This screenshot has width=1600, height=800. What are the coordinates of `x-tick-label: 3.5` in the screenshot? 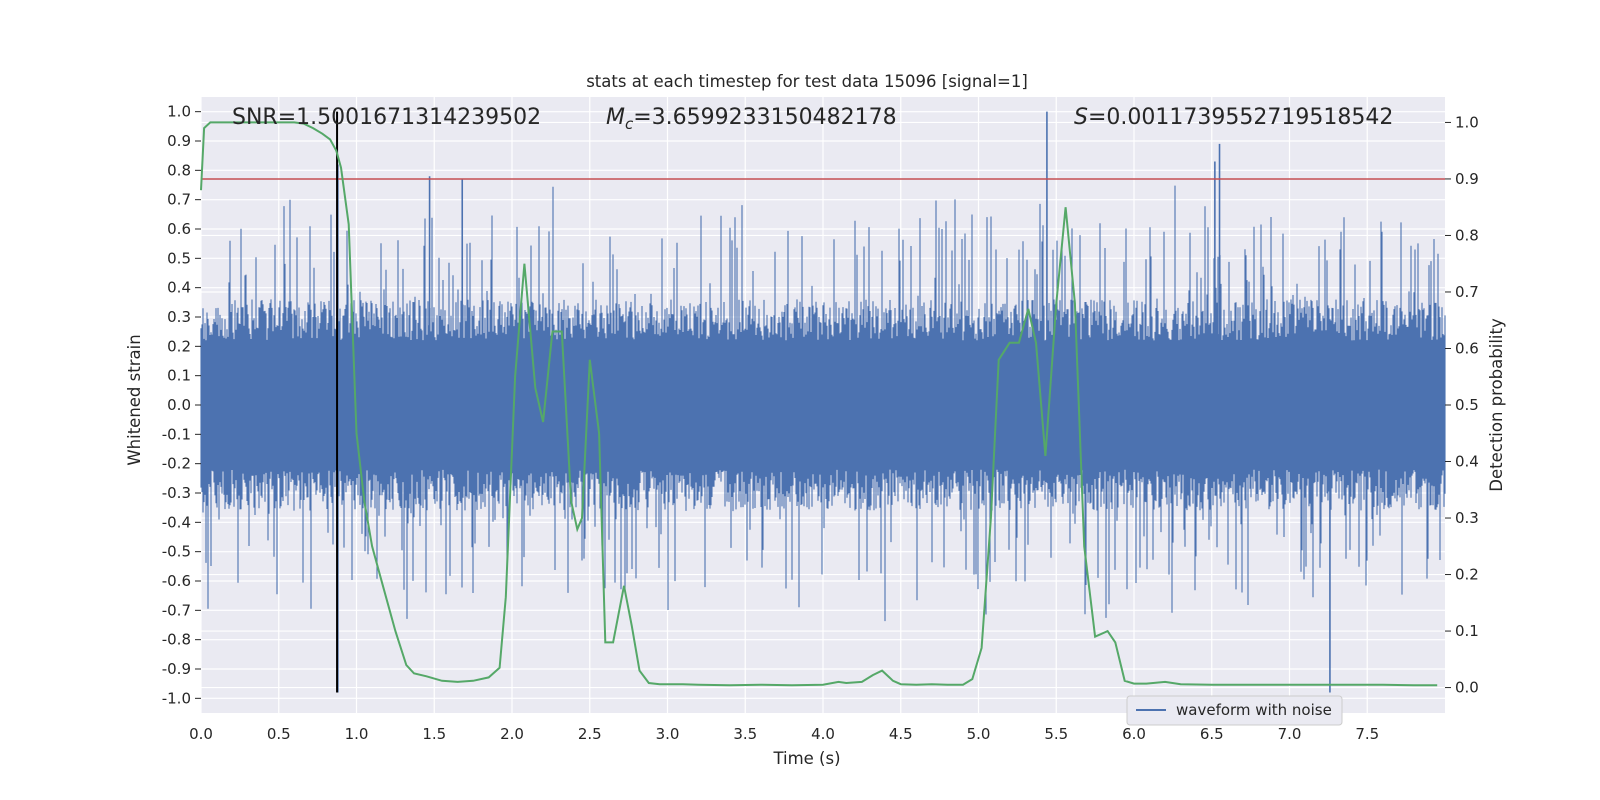 It's located at (745, 734).